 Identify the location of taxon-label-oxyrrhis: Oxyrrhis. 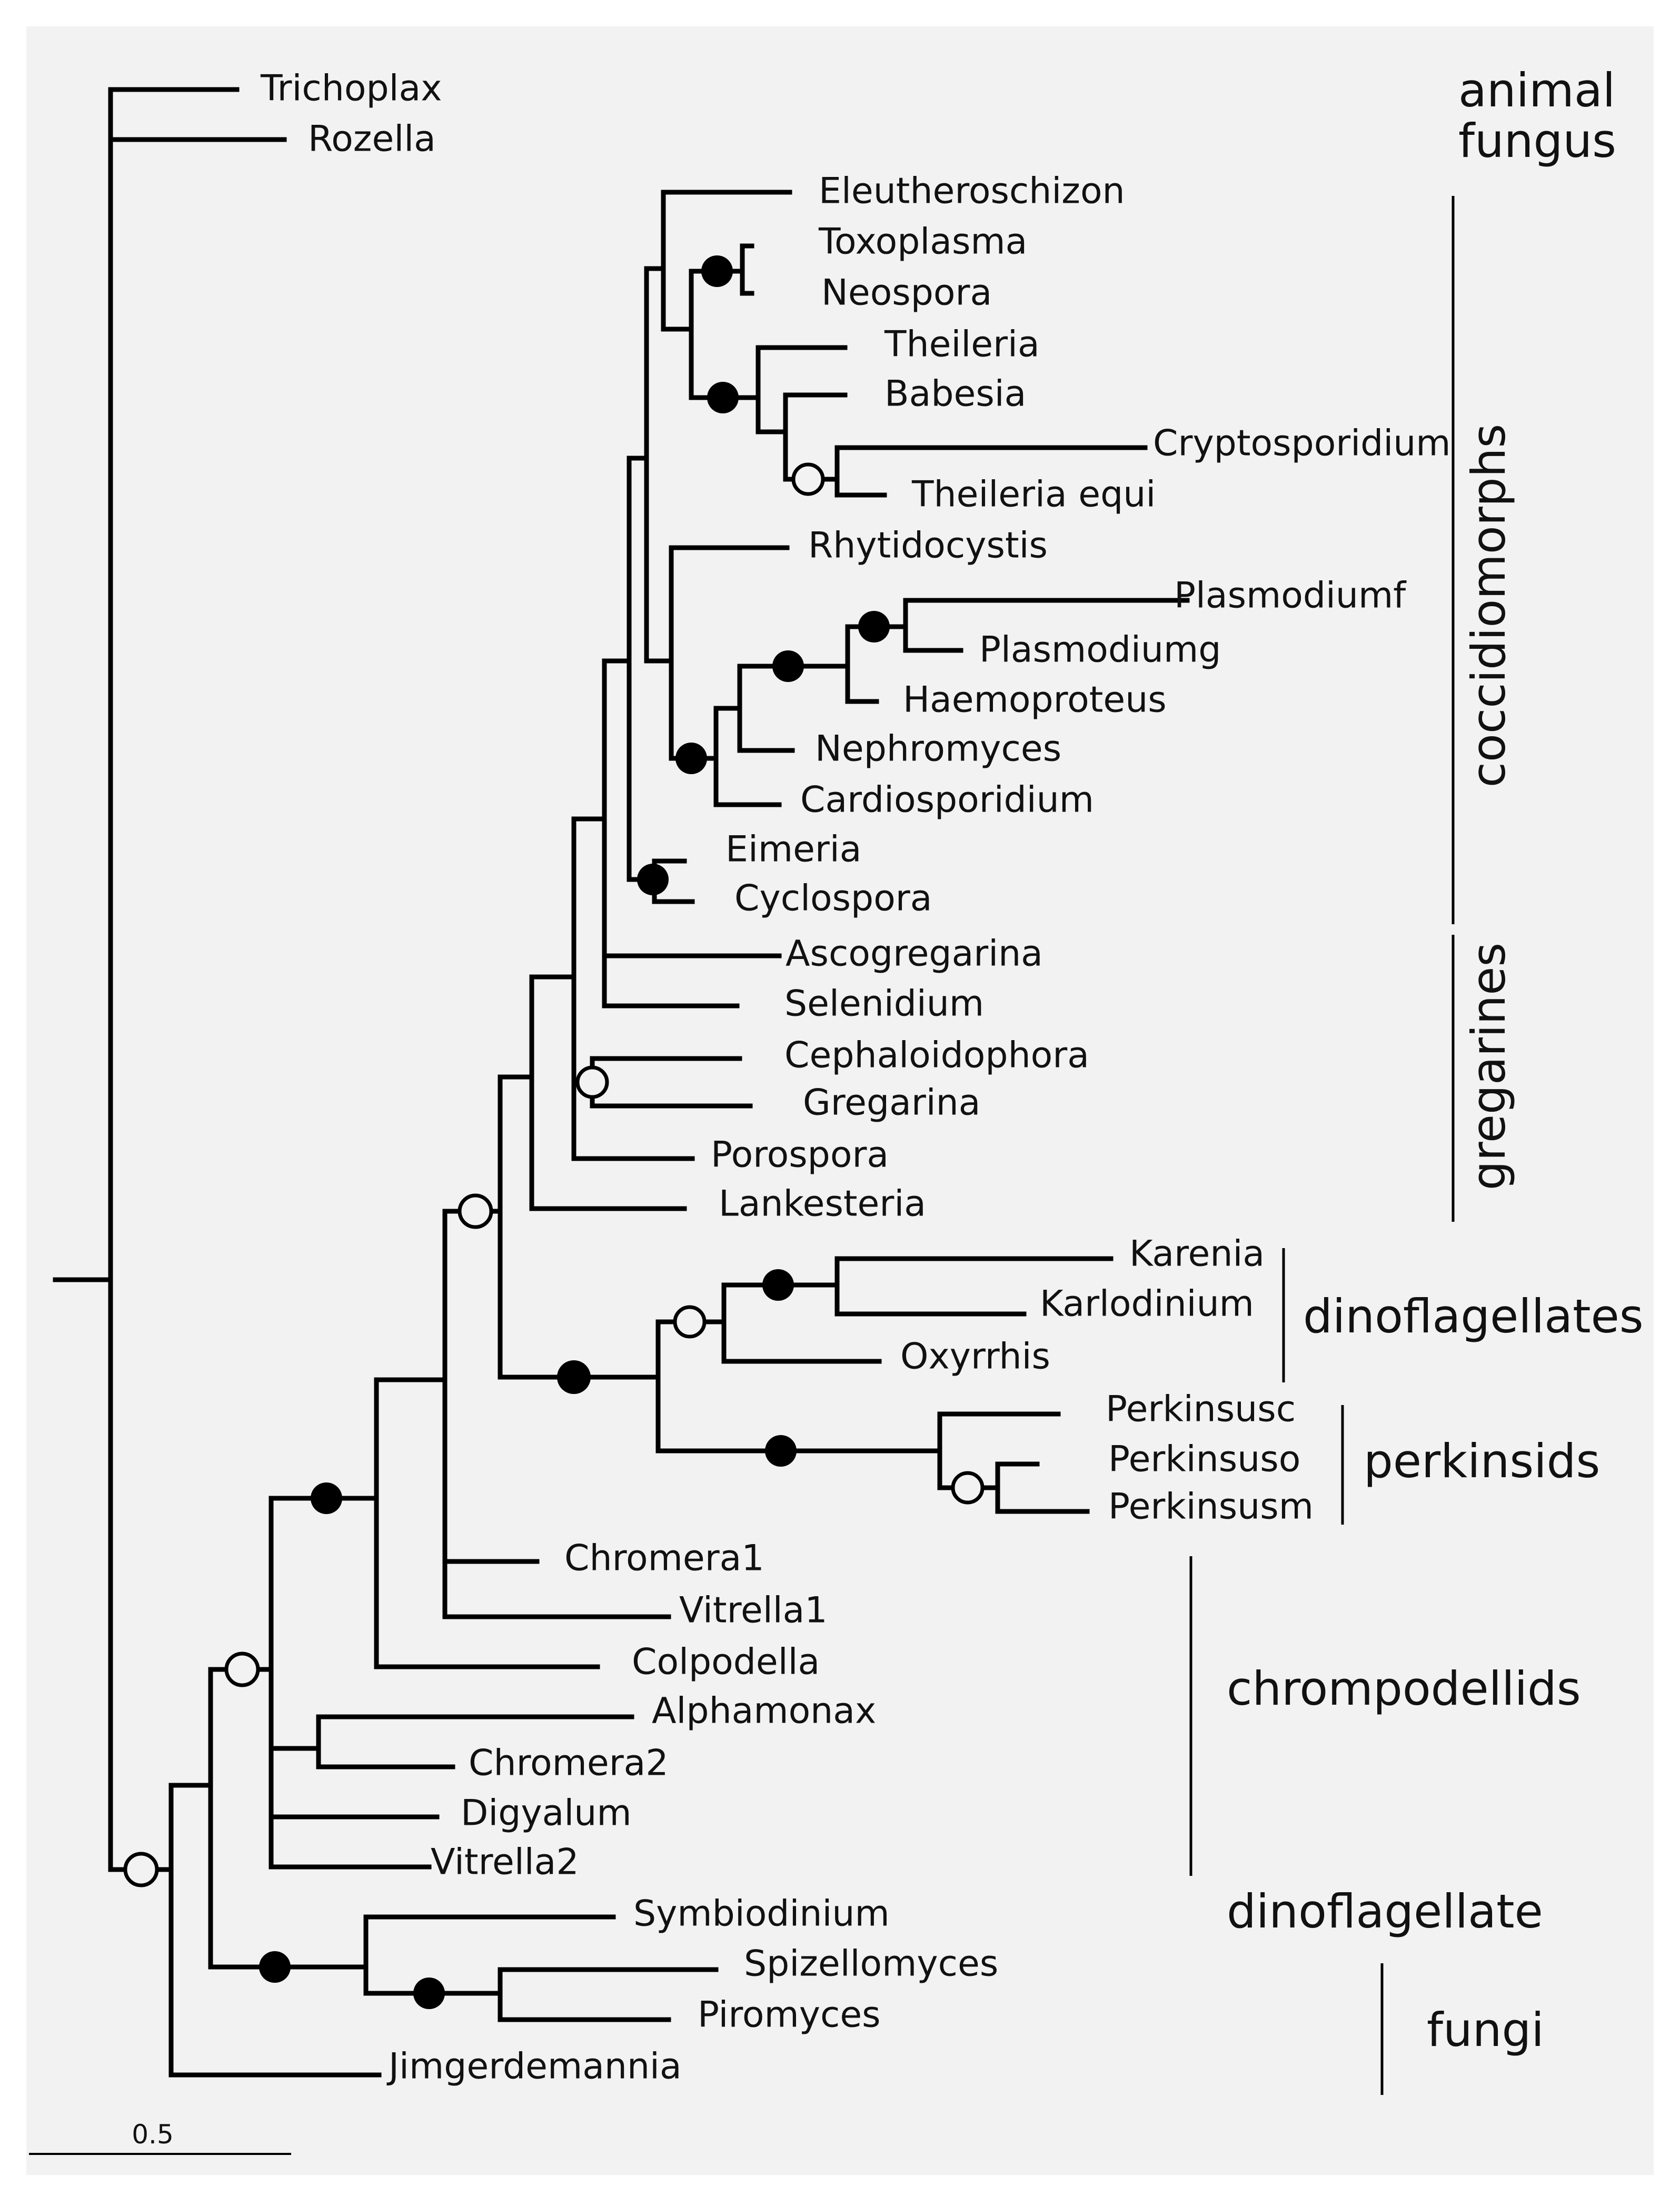
(975, 1357).